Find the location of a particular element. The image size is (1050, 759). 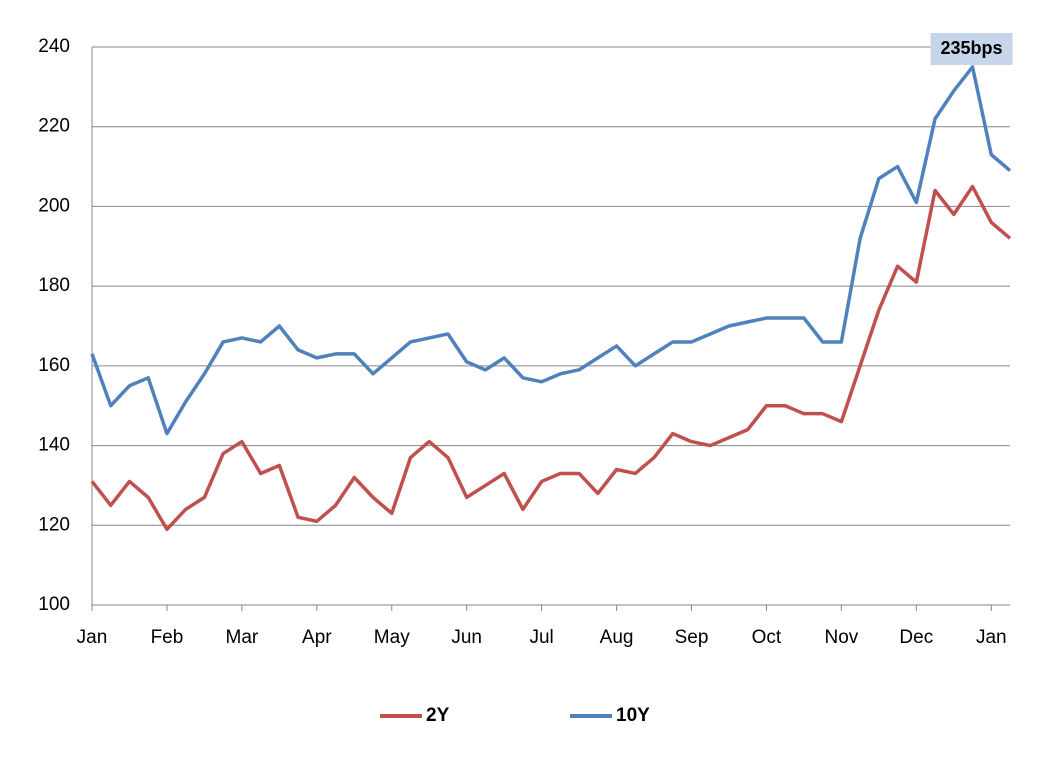

x-tick-label: Aug is located at coordinates (617, 637).